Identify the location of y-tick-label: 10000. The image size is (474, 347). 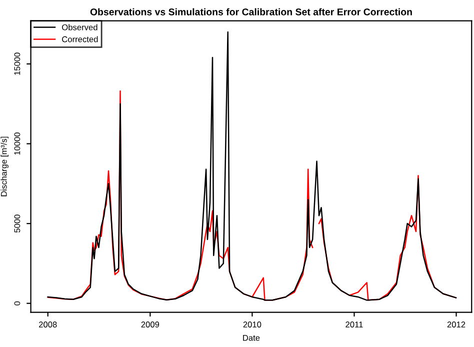
(17, 143).